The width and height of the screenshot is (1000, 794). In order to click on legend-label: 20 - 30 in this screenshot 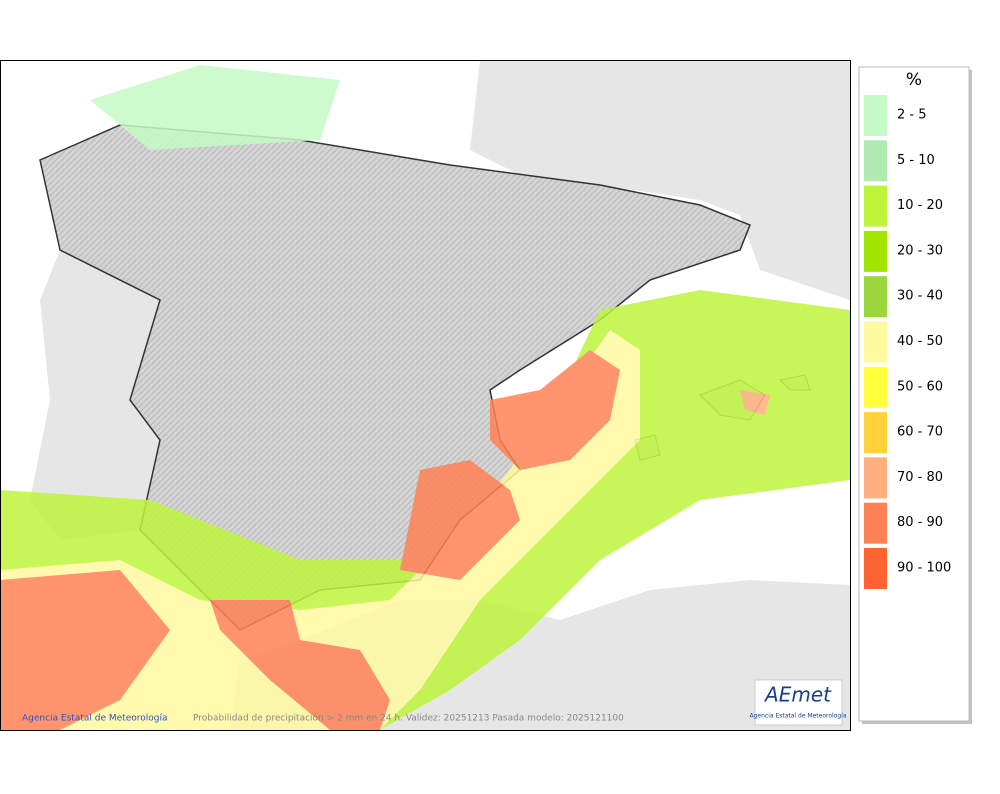, I will do `click(920, 250)`.